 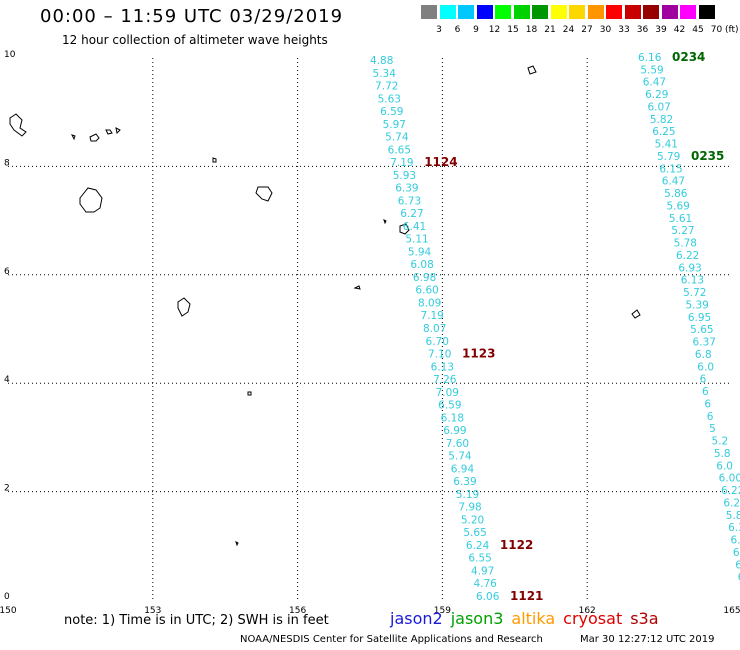 I want to click on colorbar-label: 36, so click(x=642, y=30).